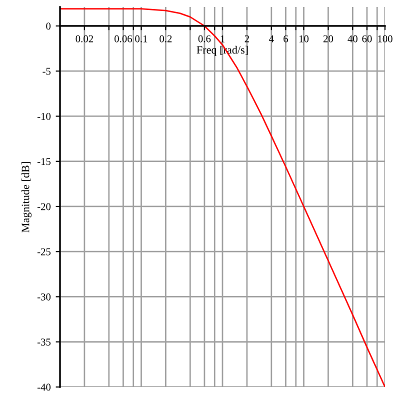 Image resolution: width=400 pixels, height=400 pixels. What do you see at coordinates (271, 38) in the screenshot?
I see `x-tick-label: 4` at bounding box center [271, 38].